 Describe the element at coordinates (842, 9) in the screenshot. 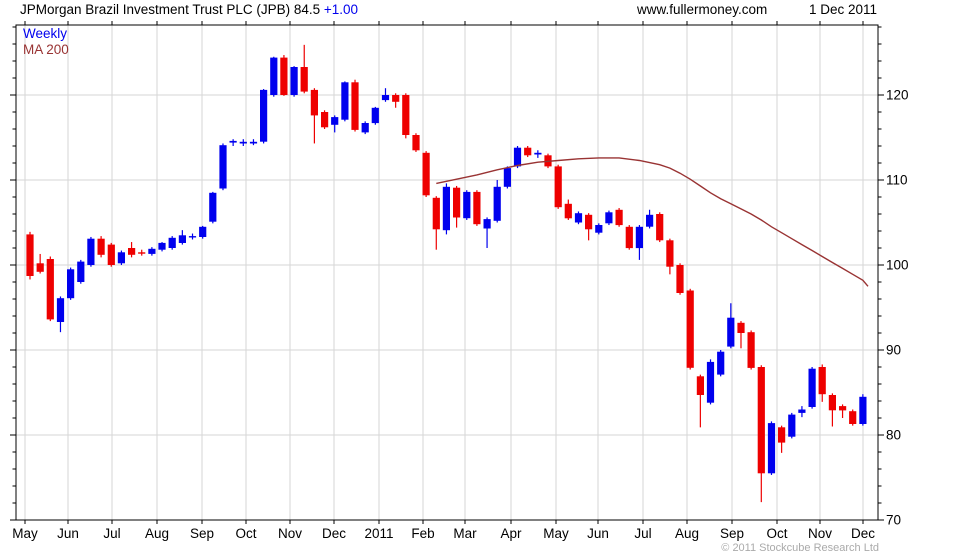

I see `chart-date: 1 Dec 2011` at that location.